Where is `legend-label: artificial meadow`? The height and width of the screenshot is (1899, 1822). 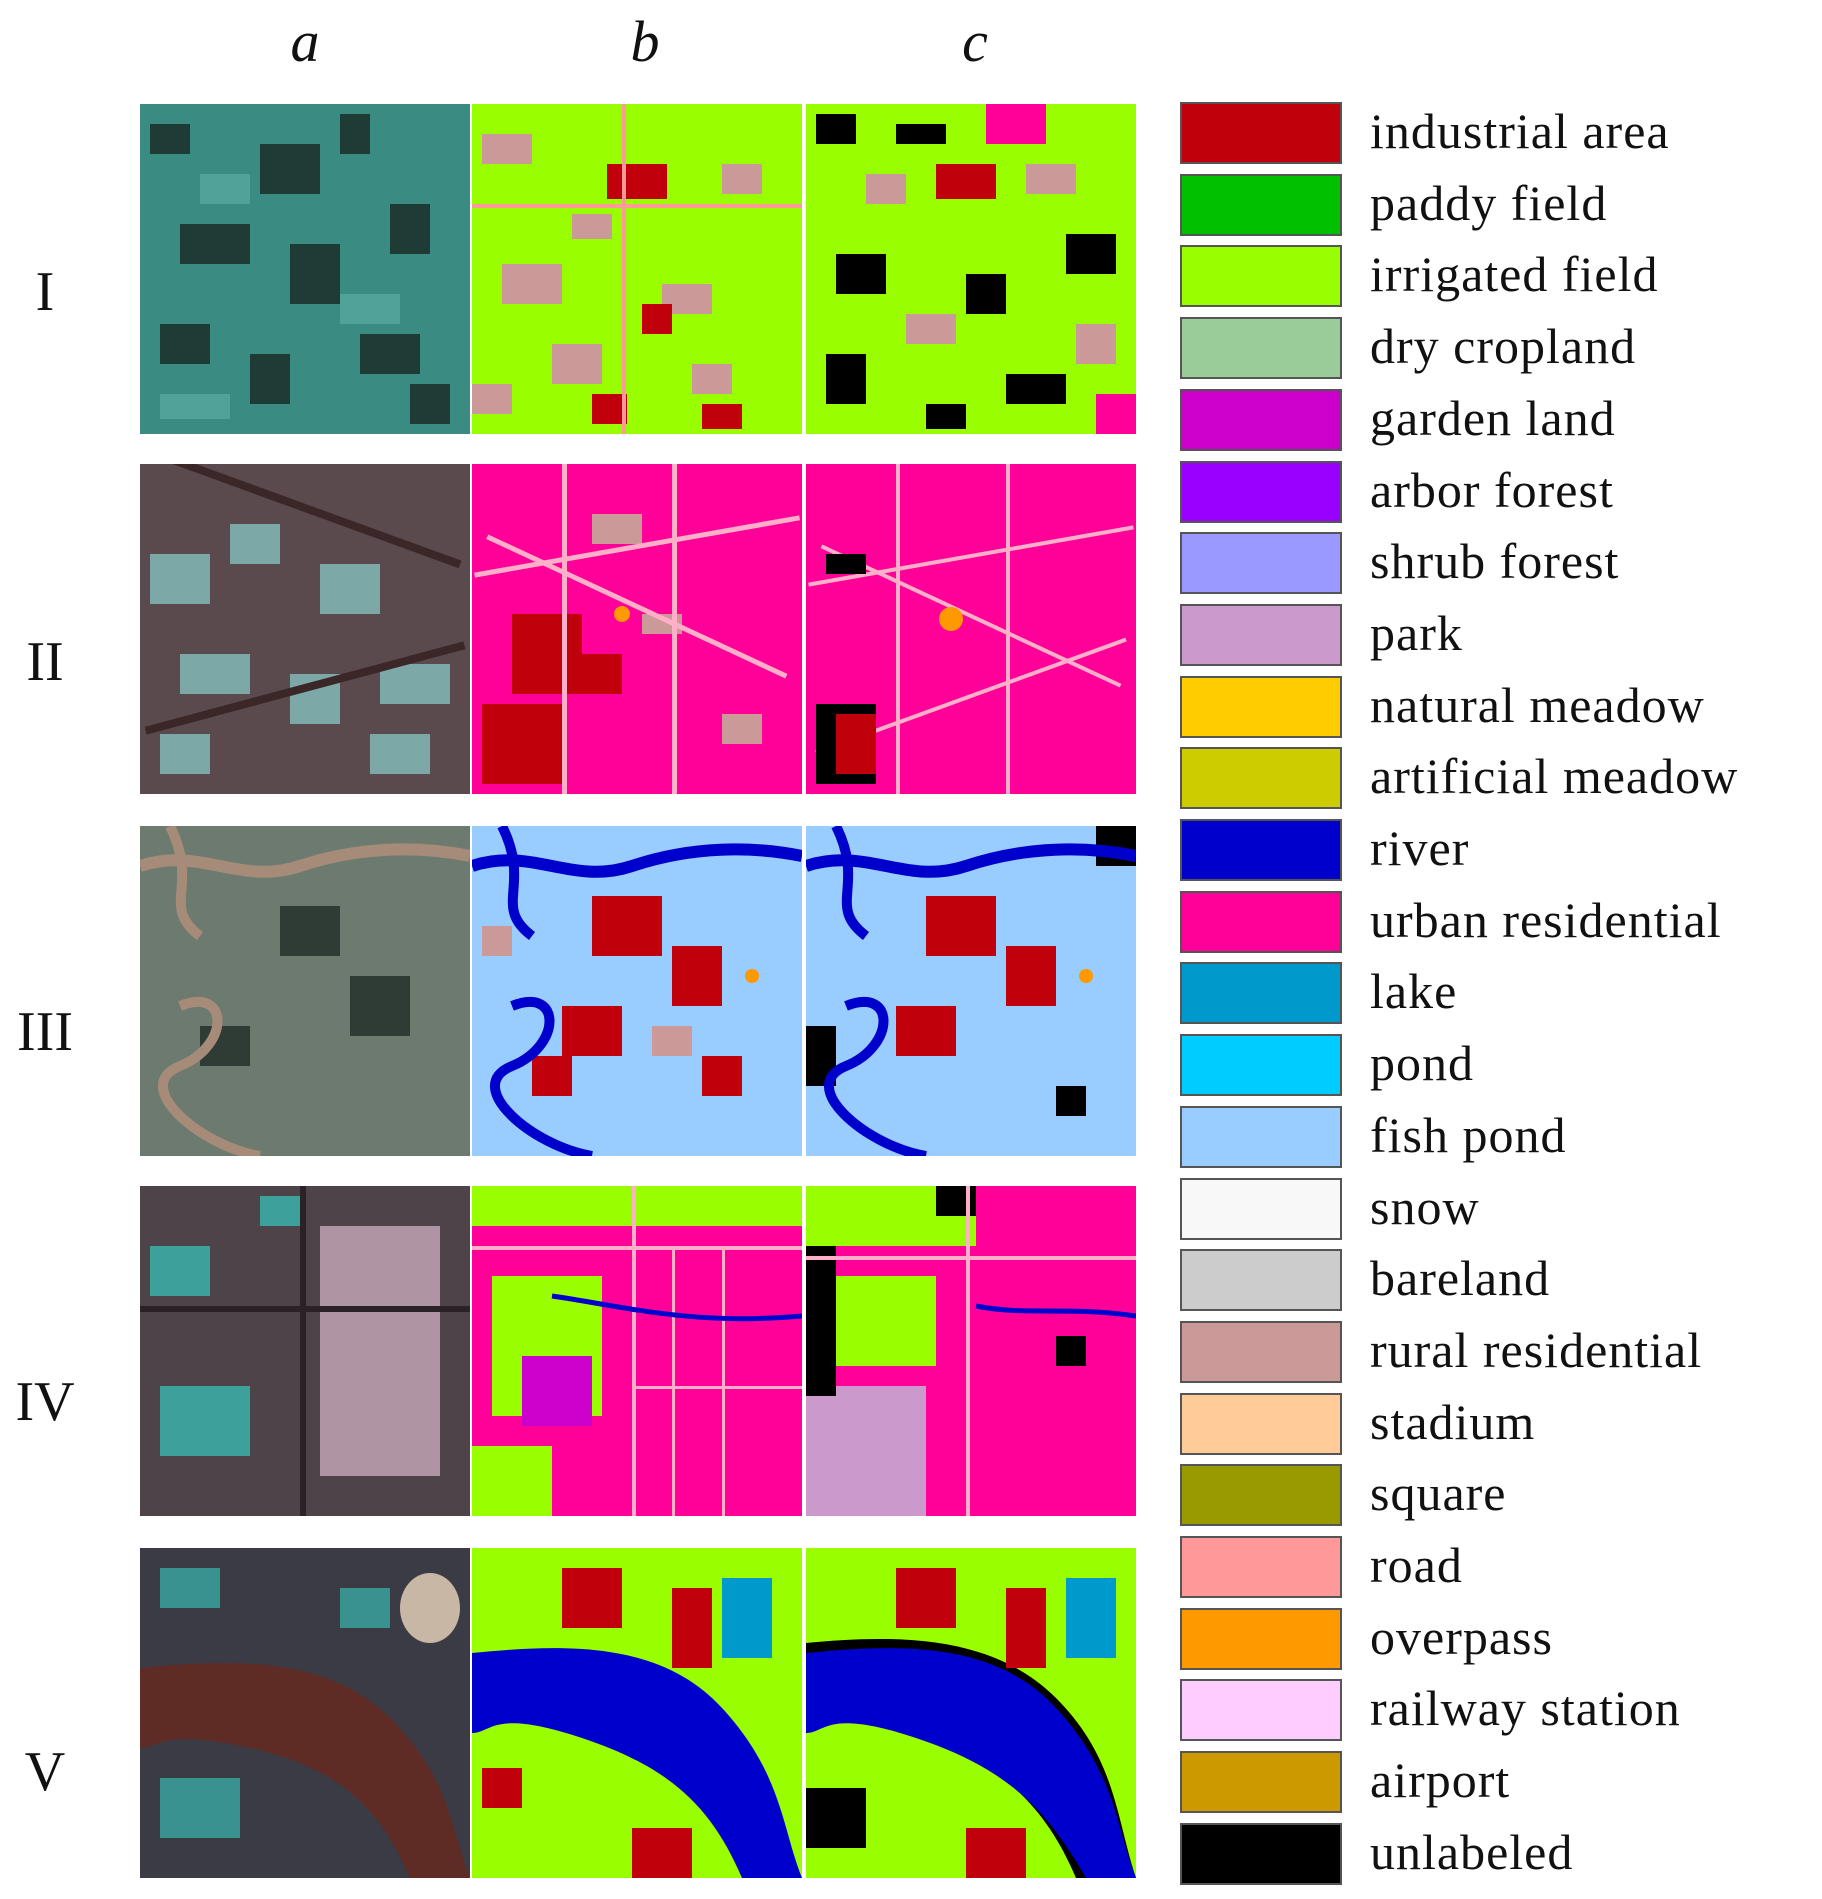 legend-label: artificial meadow is located at coordinates (1554, 776).